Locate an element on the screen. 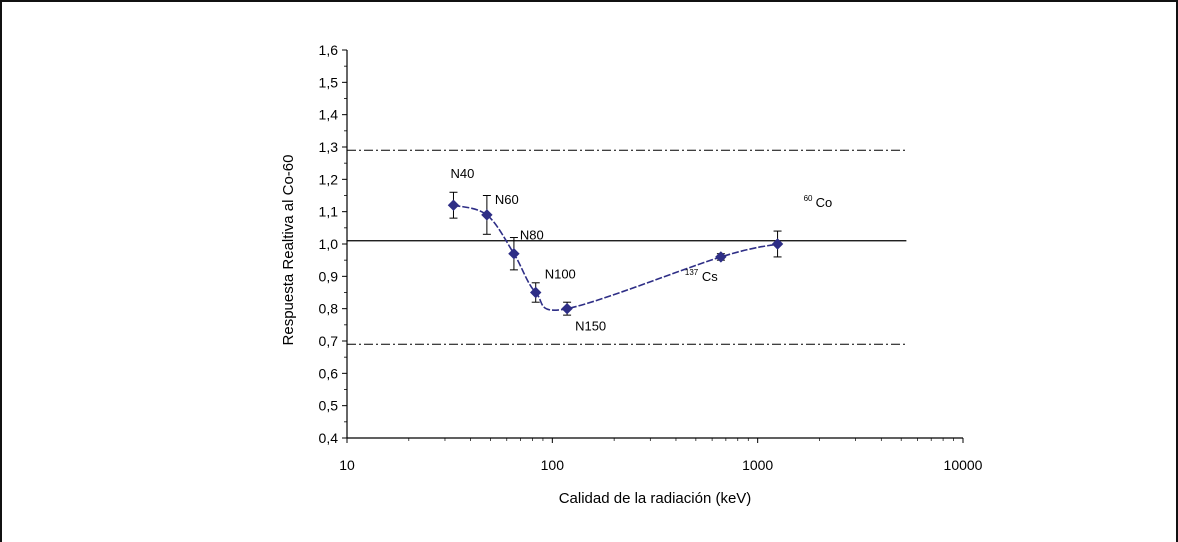  annotation-label: N80 is located at coordinates (532, 235).